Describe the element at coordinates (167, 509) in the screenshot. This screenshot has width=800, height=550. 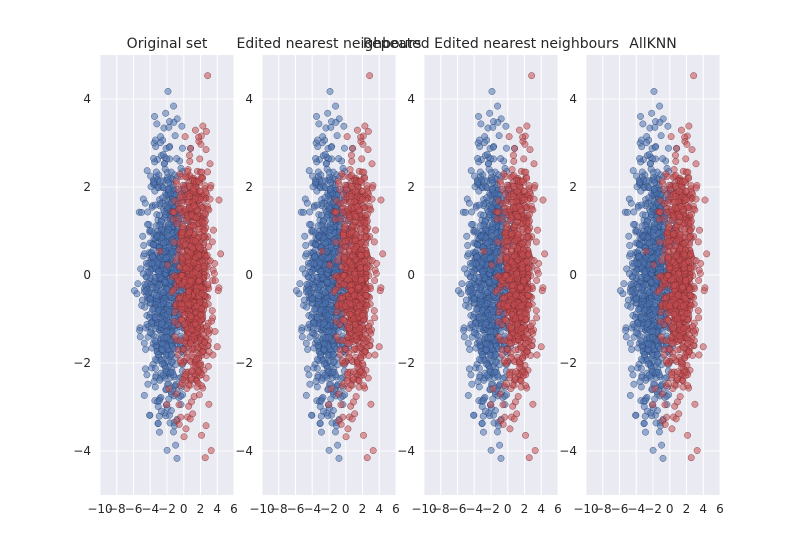
I see `x-tick-label: −2` at that location.